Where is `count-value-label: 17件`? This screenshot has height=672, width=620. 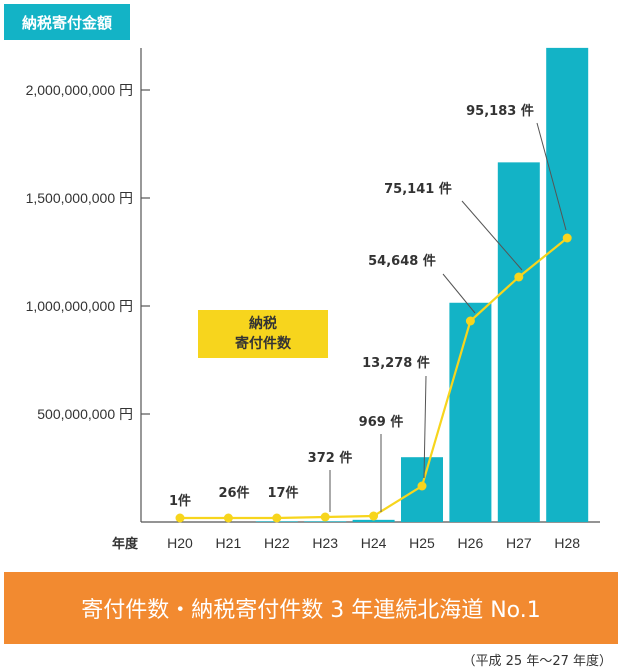 count-value-label: 17件 is located at coordinates (282, 493).